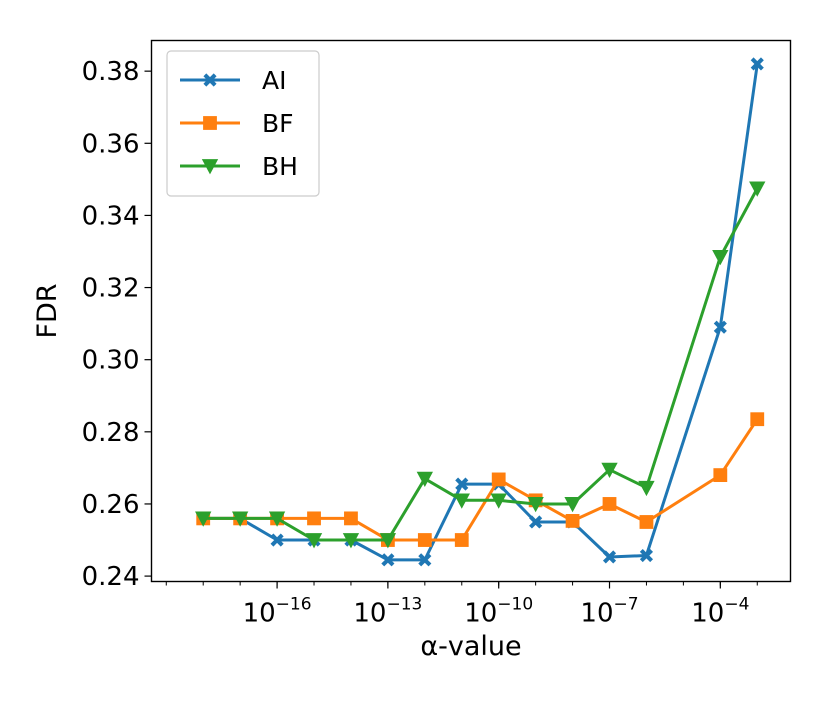 This screenshot has height=703, width=830. Describe the element at coordinates (274, 80) in the screenshot. I see `legend-label: AI` at that location.